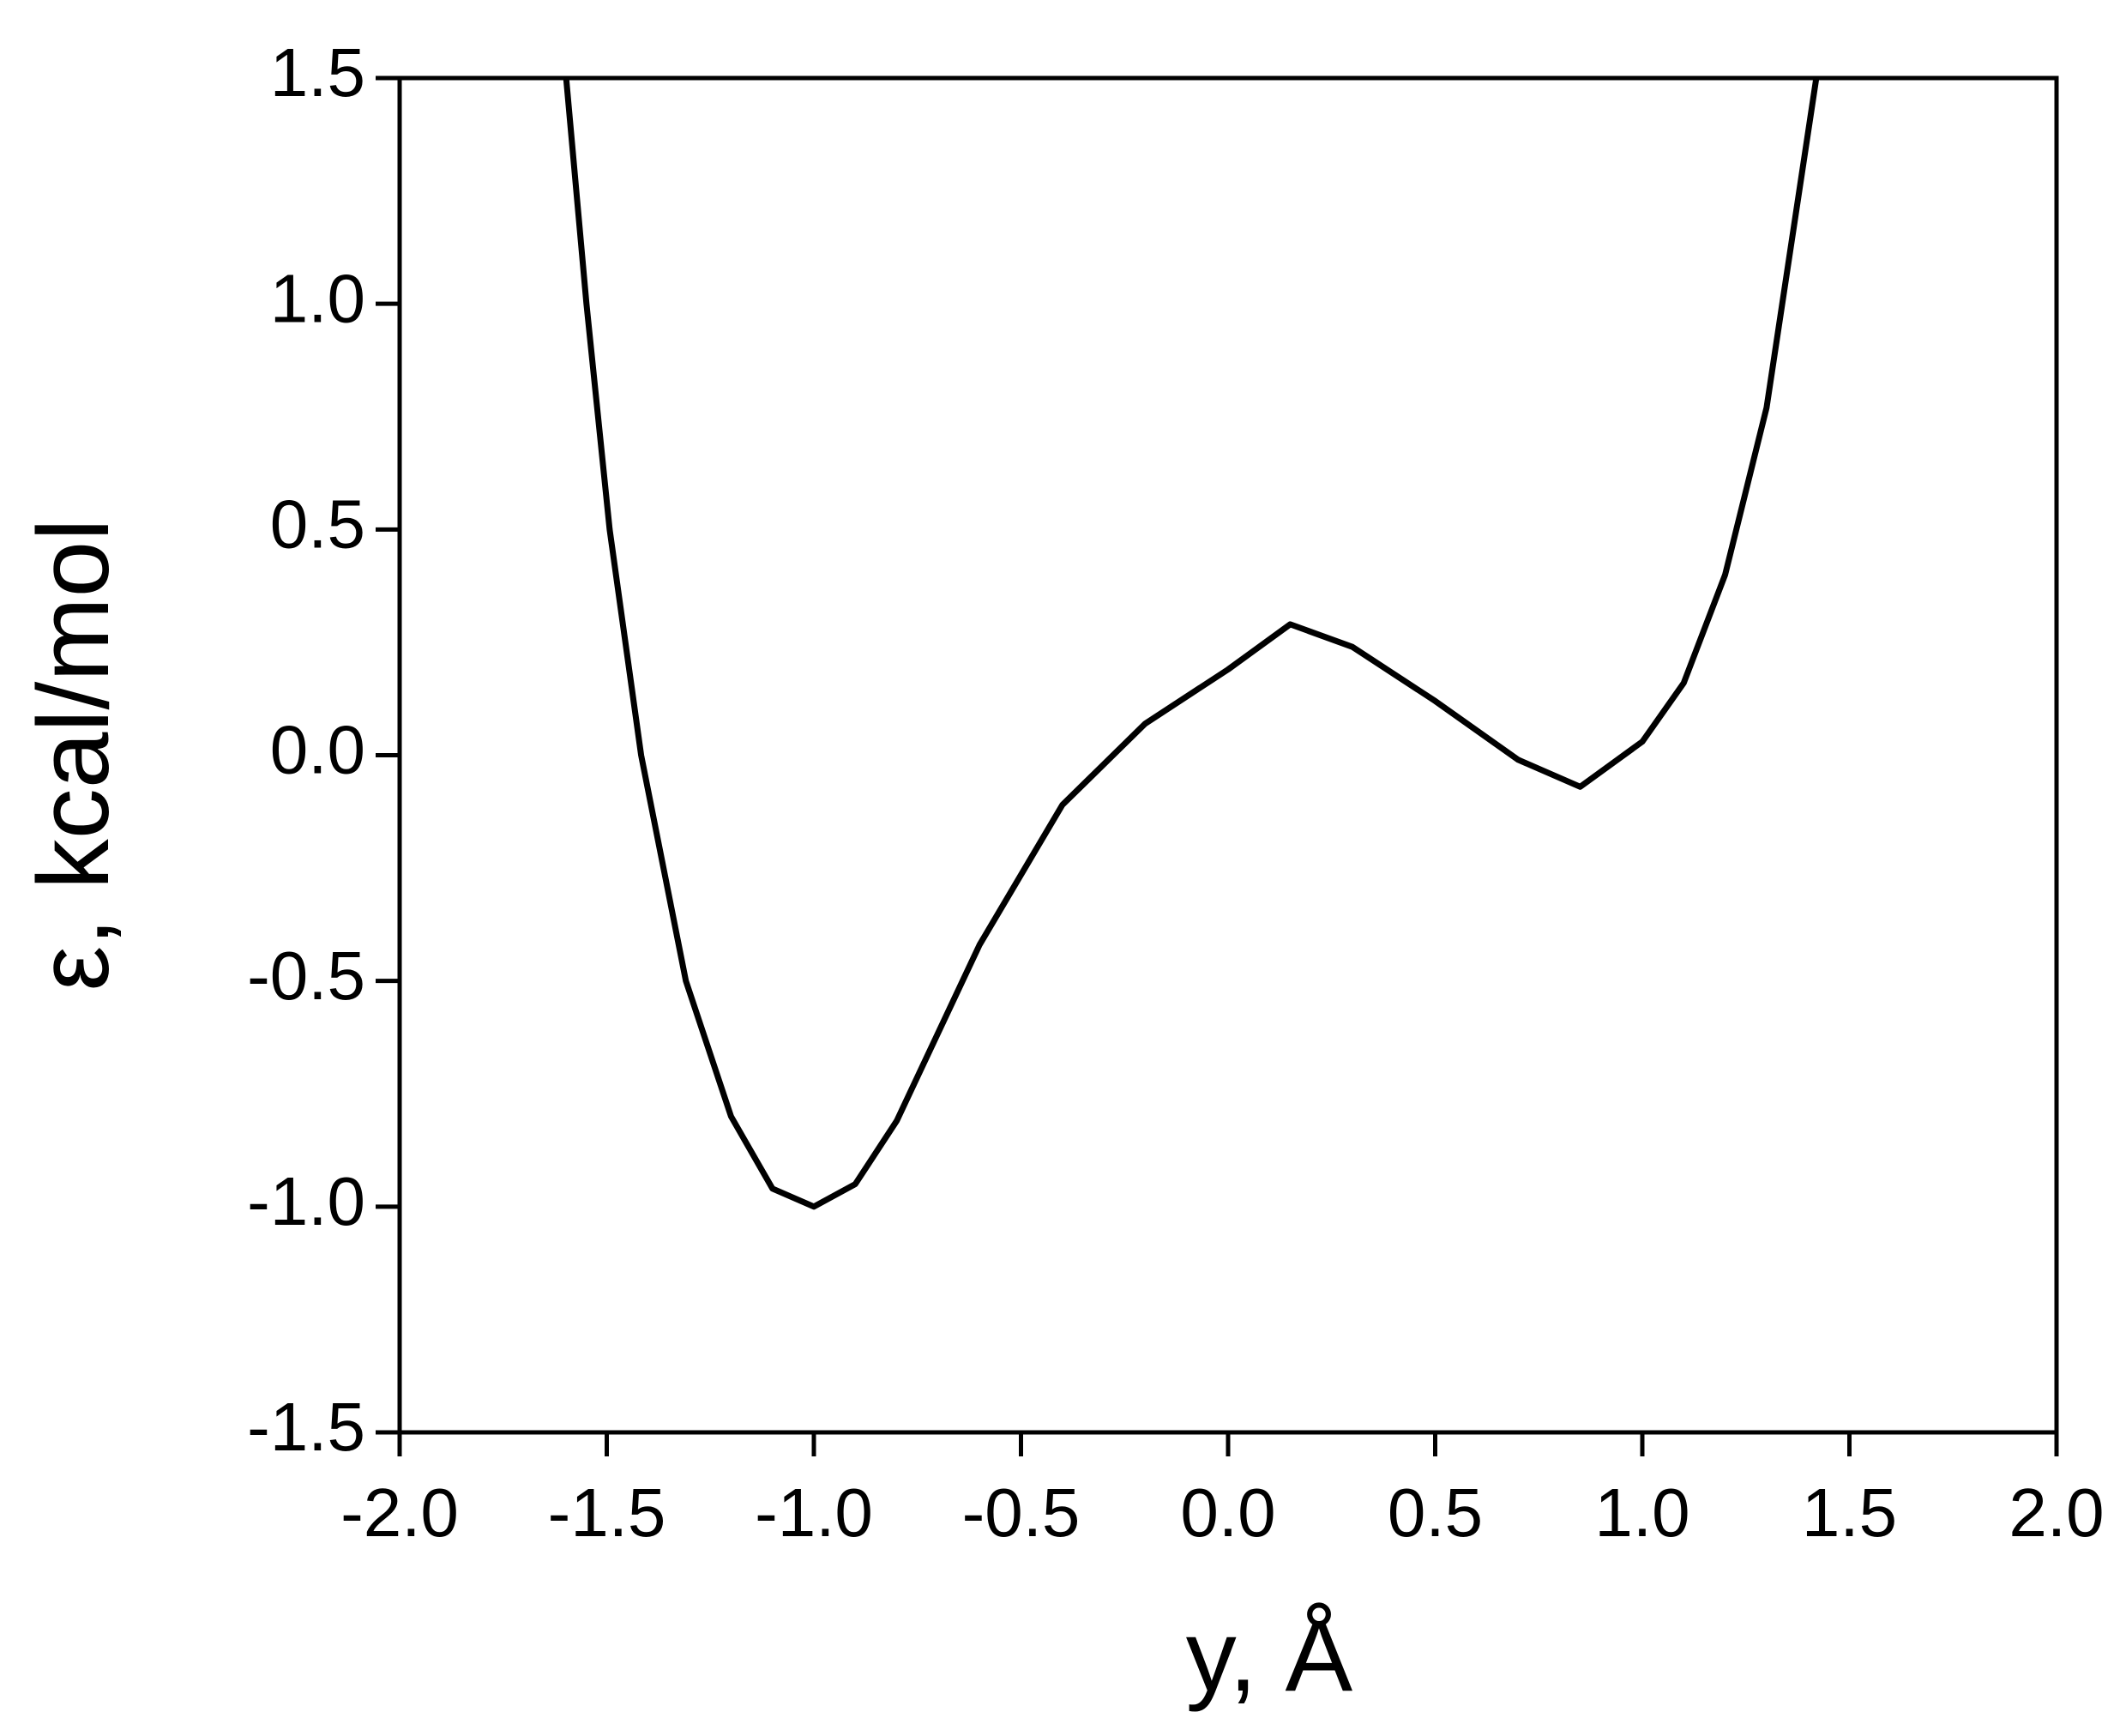  Describe the element at coordinates (306, 1427) in the screenshot. I see `y-tick-label: -1.5` at that location.